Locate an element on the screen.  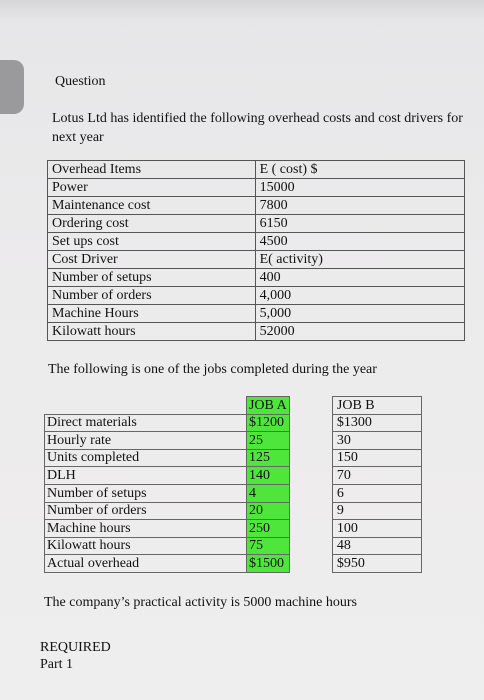
table-row: Number of orders 4,000 is located at coordinates (256, 295).